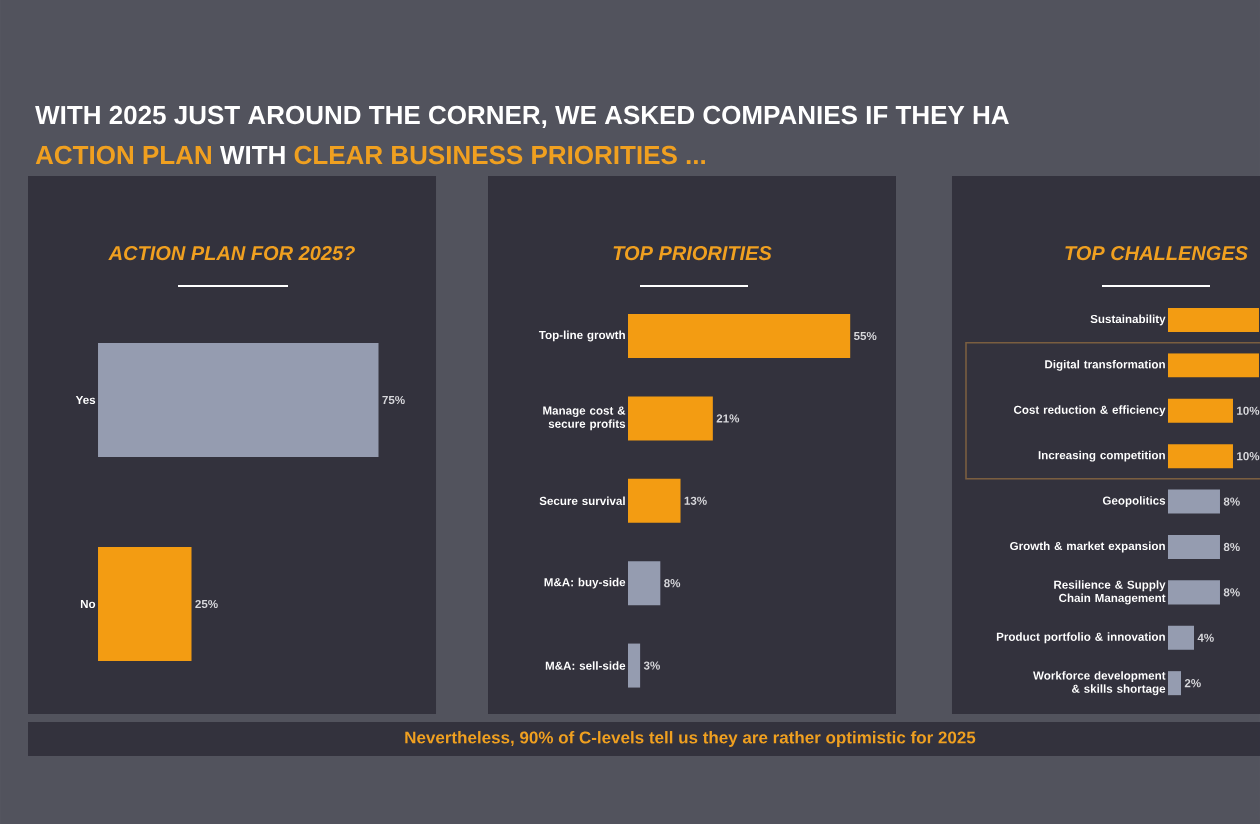  What do you see at coordinates (252, 155) in the screenshot?
I see `text: WITH` at bounding box center [252, 155].